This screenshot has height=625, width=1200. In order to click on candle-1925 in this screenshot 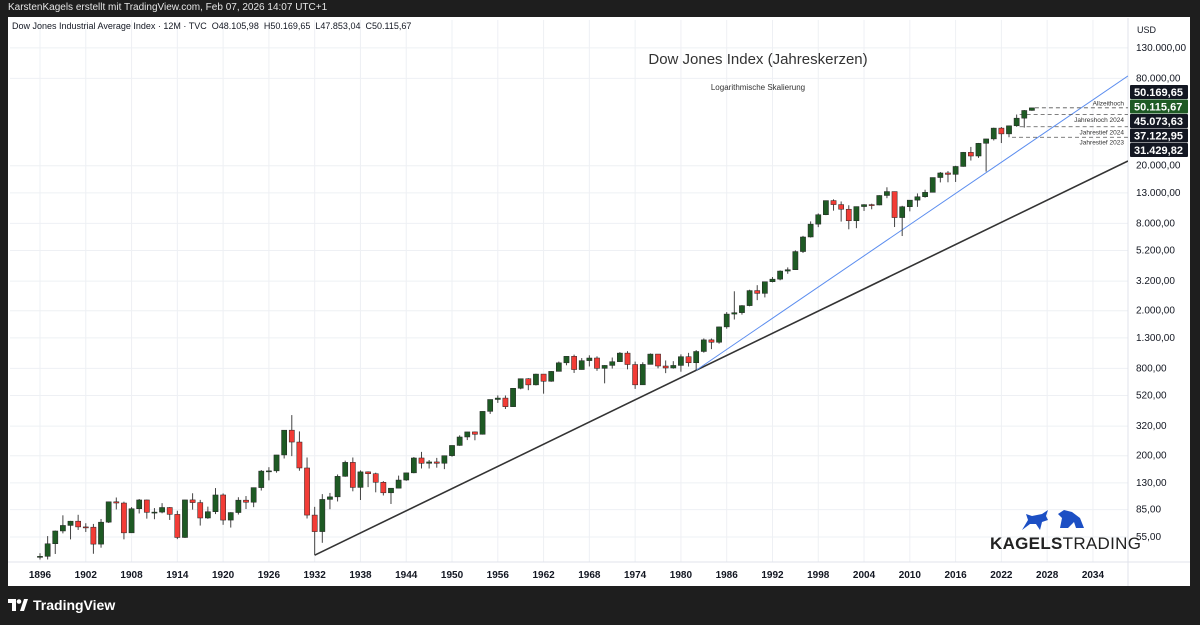, I will do `click(261, 480)`.